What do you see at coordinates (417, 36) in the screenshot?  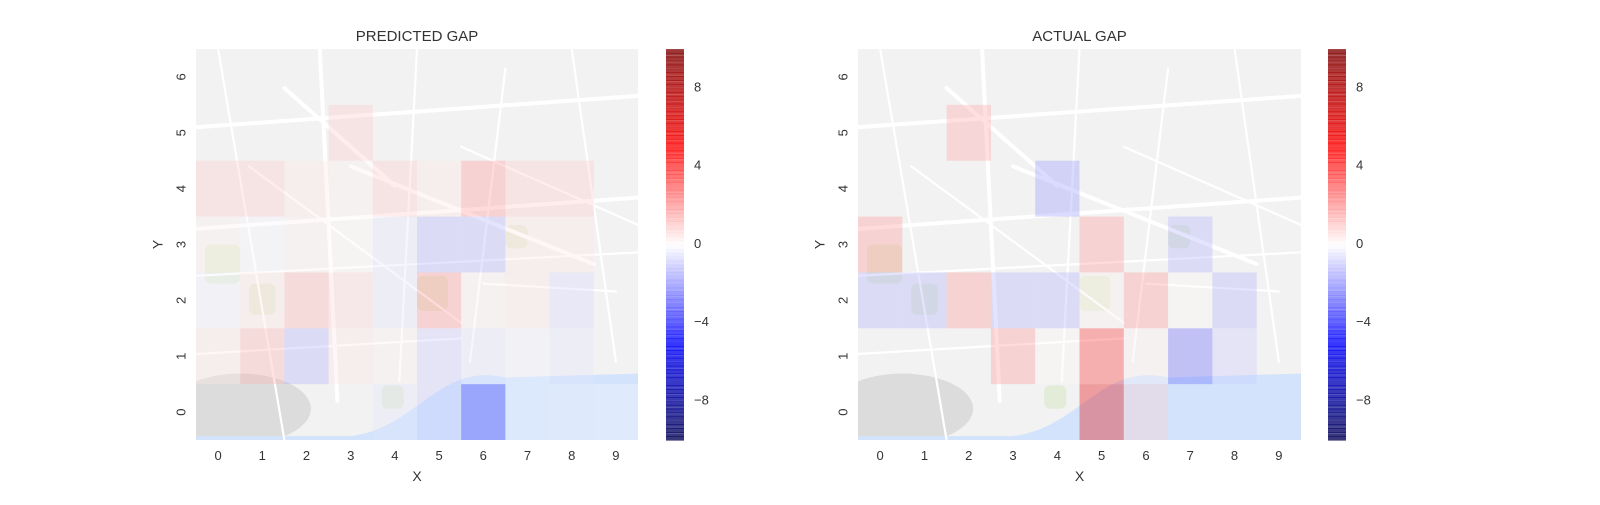 I see `chart-title: PREDICTED GAP` at bounding box center [417, 36].